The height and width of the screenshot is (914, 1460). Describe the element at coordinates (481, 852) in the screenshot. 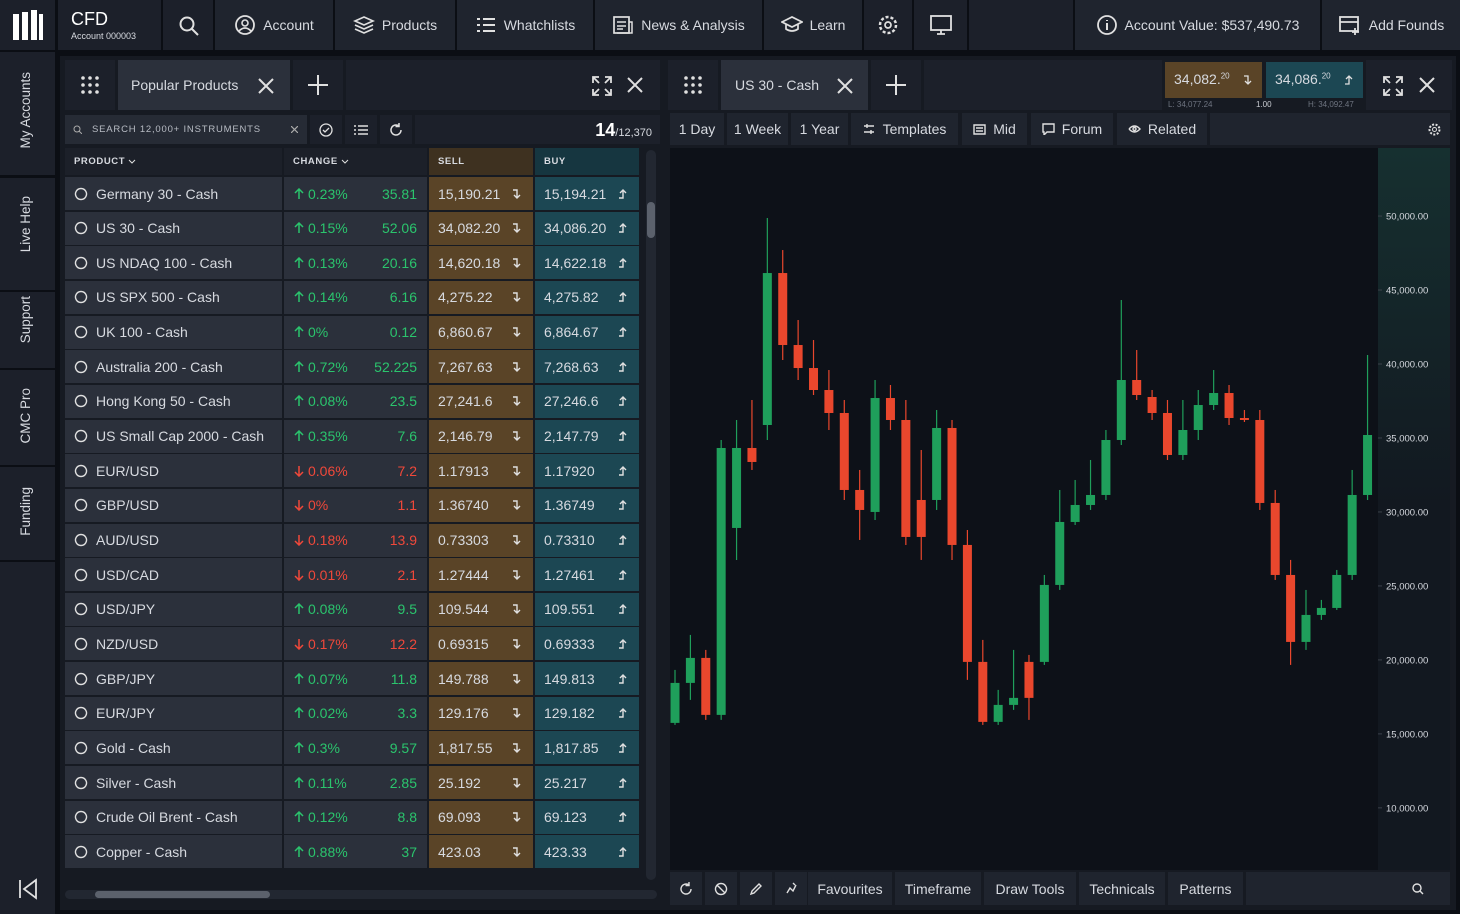

I see `sell-cell: 423.03` at that location.